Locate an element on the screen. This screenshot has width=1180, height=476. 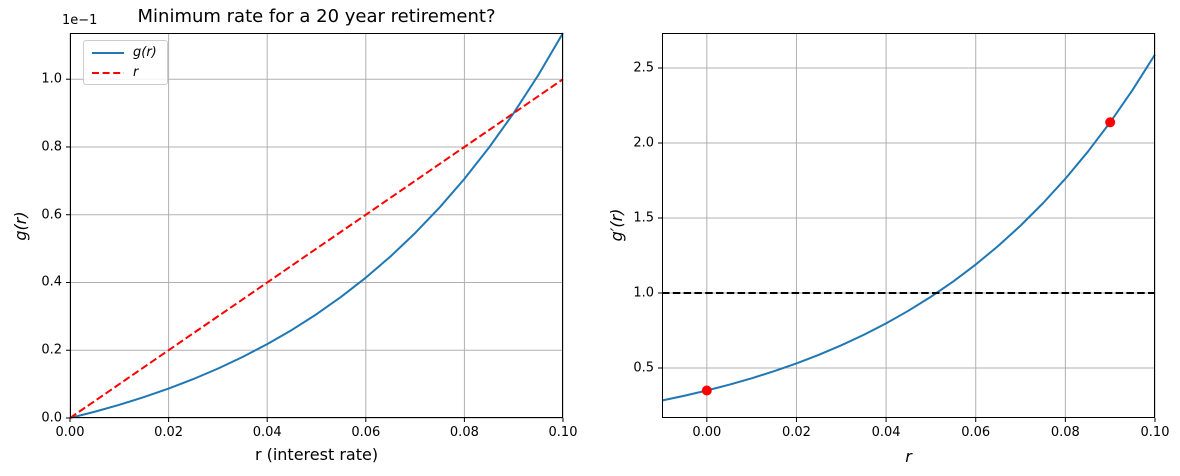
y-tick-label: 0.6 is located at coordinates (51, 215).